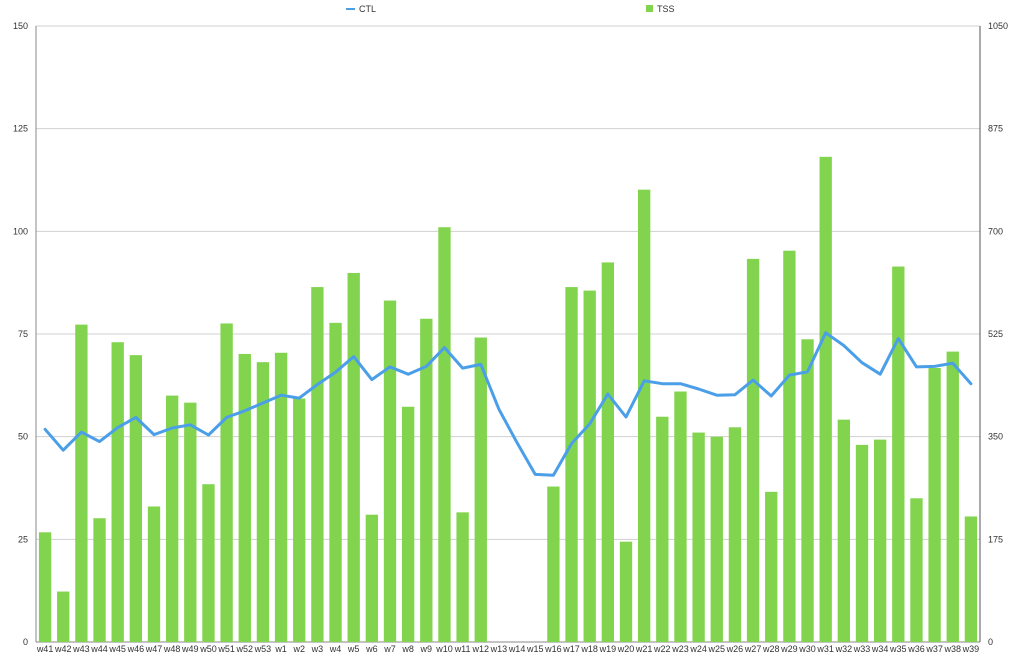  What do you see at coordinates (995, 437) in the screenshot?
I see `y-right-tick-label: 350` at bounding box center [995, 437].